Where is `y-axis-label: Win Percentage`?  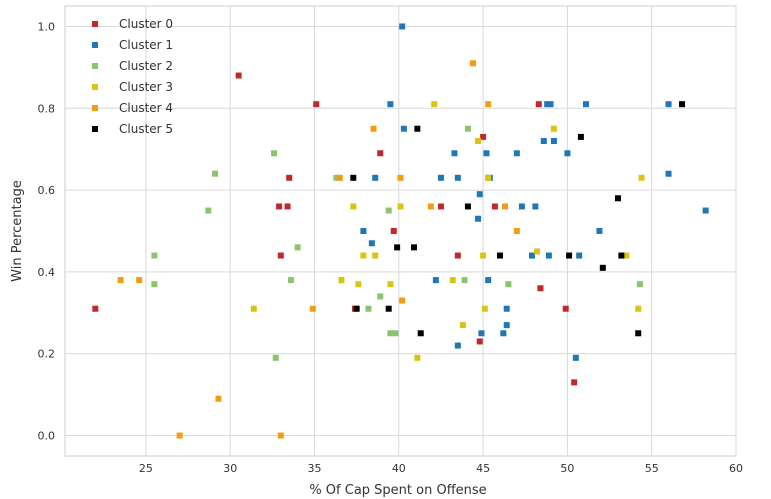
y-axis-label: Win Percentage is located at coordinates (17, 231).